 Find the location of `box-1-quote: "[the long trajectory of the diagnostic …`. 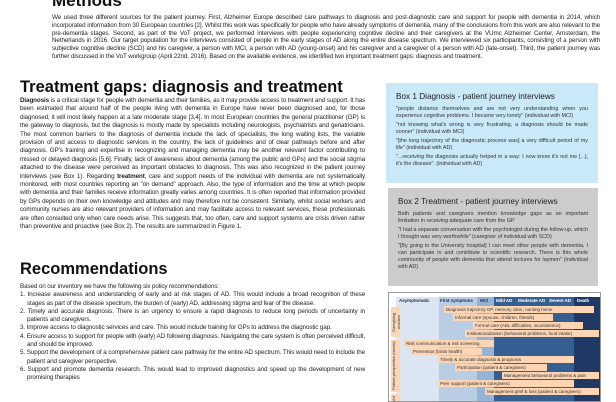

box-1-quote: "[the long trajectory of the diagnostic … is located at coordinates (492, 144).